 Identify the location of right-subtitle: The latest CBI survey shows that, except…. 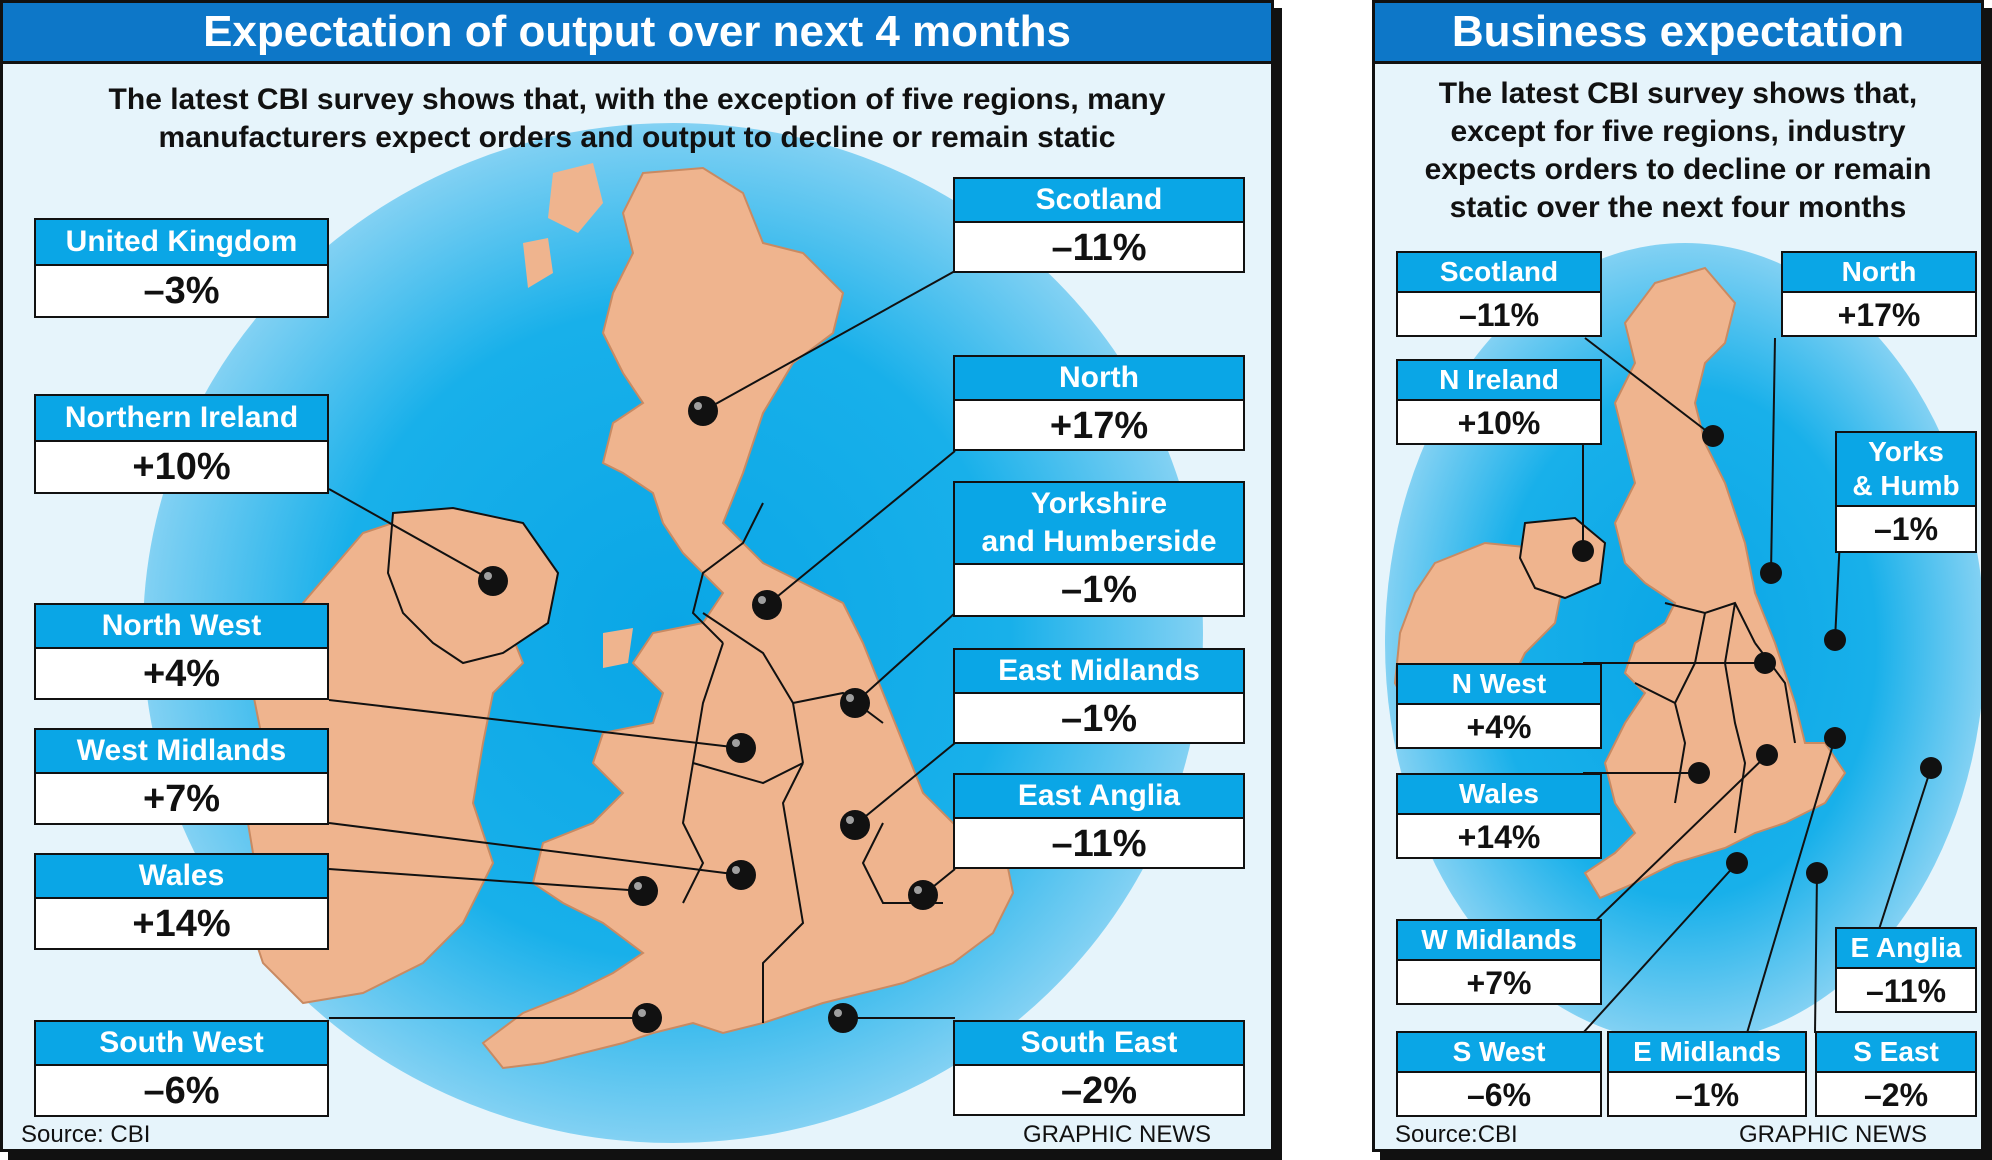
(1678, 150).